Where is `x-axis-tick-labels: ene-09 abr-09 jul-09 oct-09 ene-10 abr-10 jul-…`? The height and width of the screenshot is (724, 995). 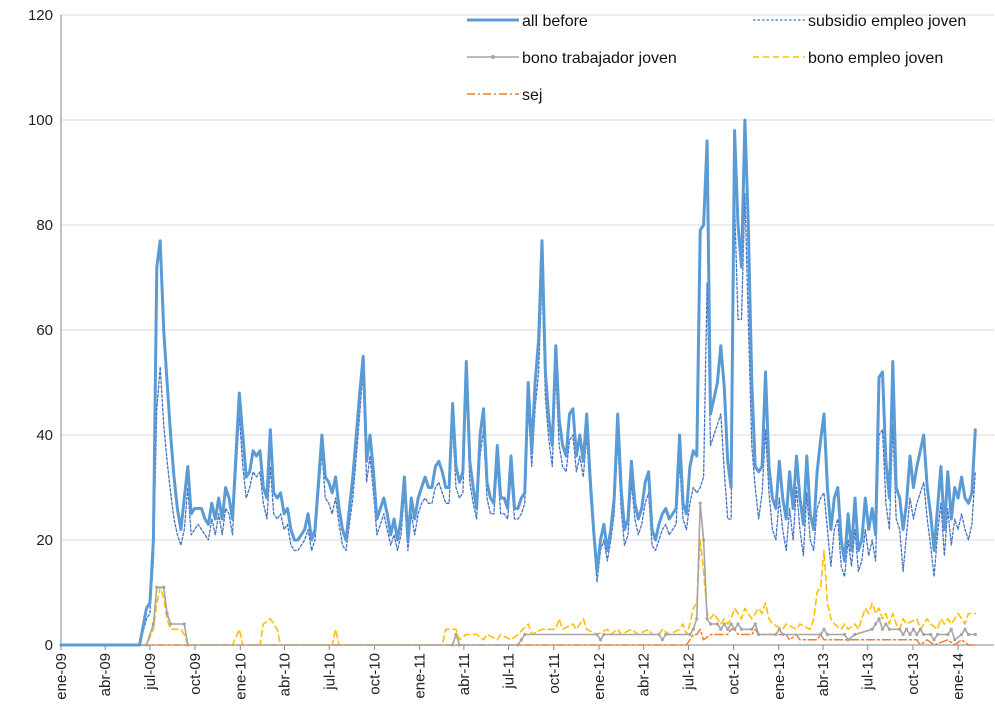
x-axis-tick-labels: ene-09 abr-09 jul-09 oct-09 ene-10 abr-10 jul-… is located at coordinates (510, 676).